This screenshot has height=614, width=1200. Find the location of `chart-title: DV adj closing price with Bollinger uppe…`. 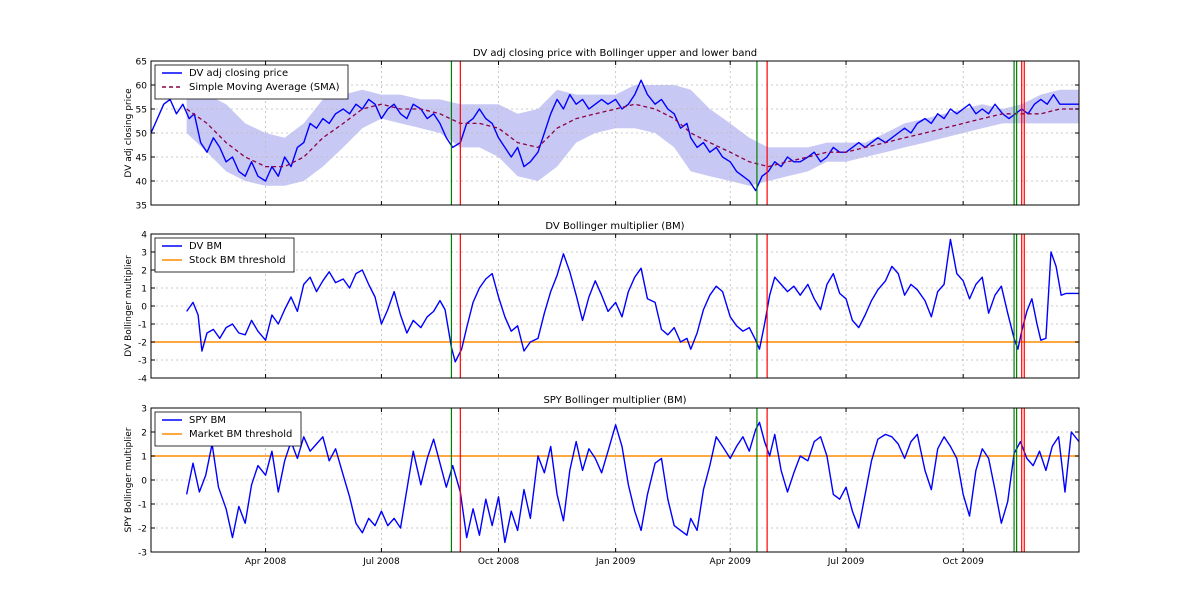

chart-title: DV adj closing price with Bollinger uppe… is located at coordinates (615, 53).